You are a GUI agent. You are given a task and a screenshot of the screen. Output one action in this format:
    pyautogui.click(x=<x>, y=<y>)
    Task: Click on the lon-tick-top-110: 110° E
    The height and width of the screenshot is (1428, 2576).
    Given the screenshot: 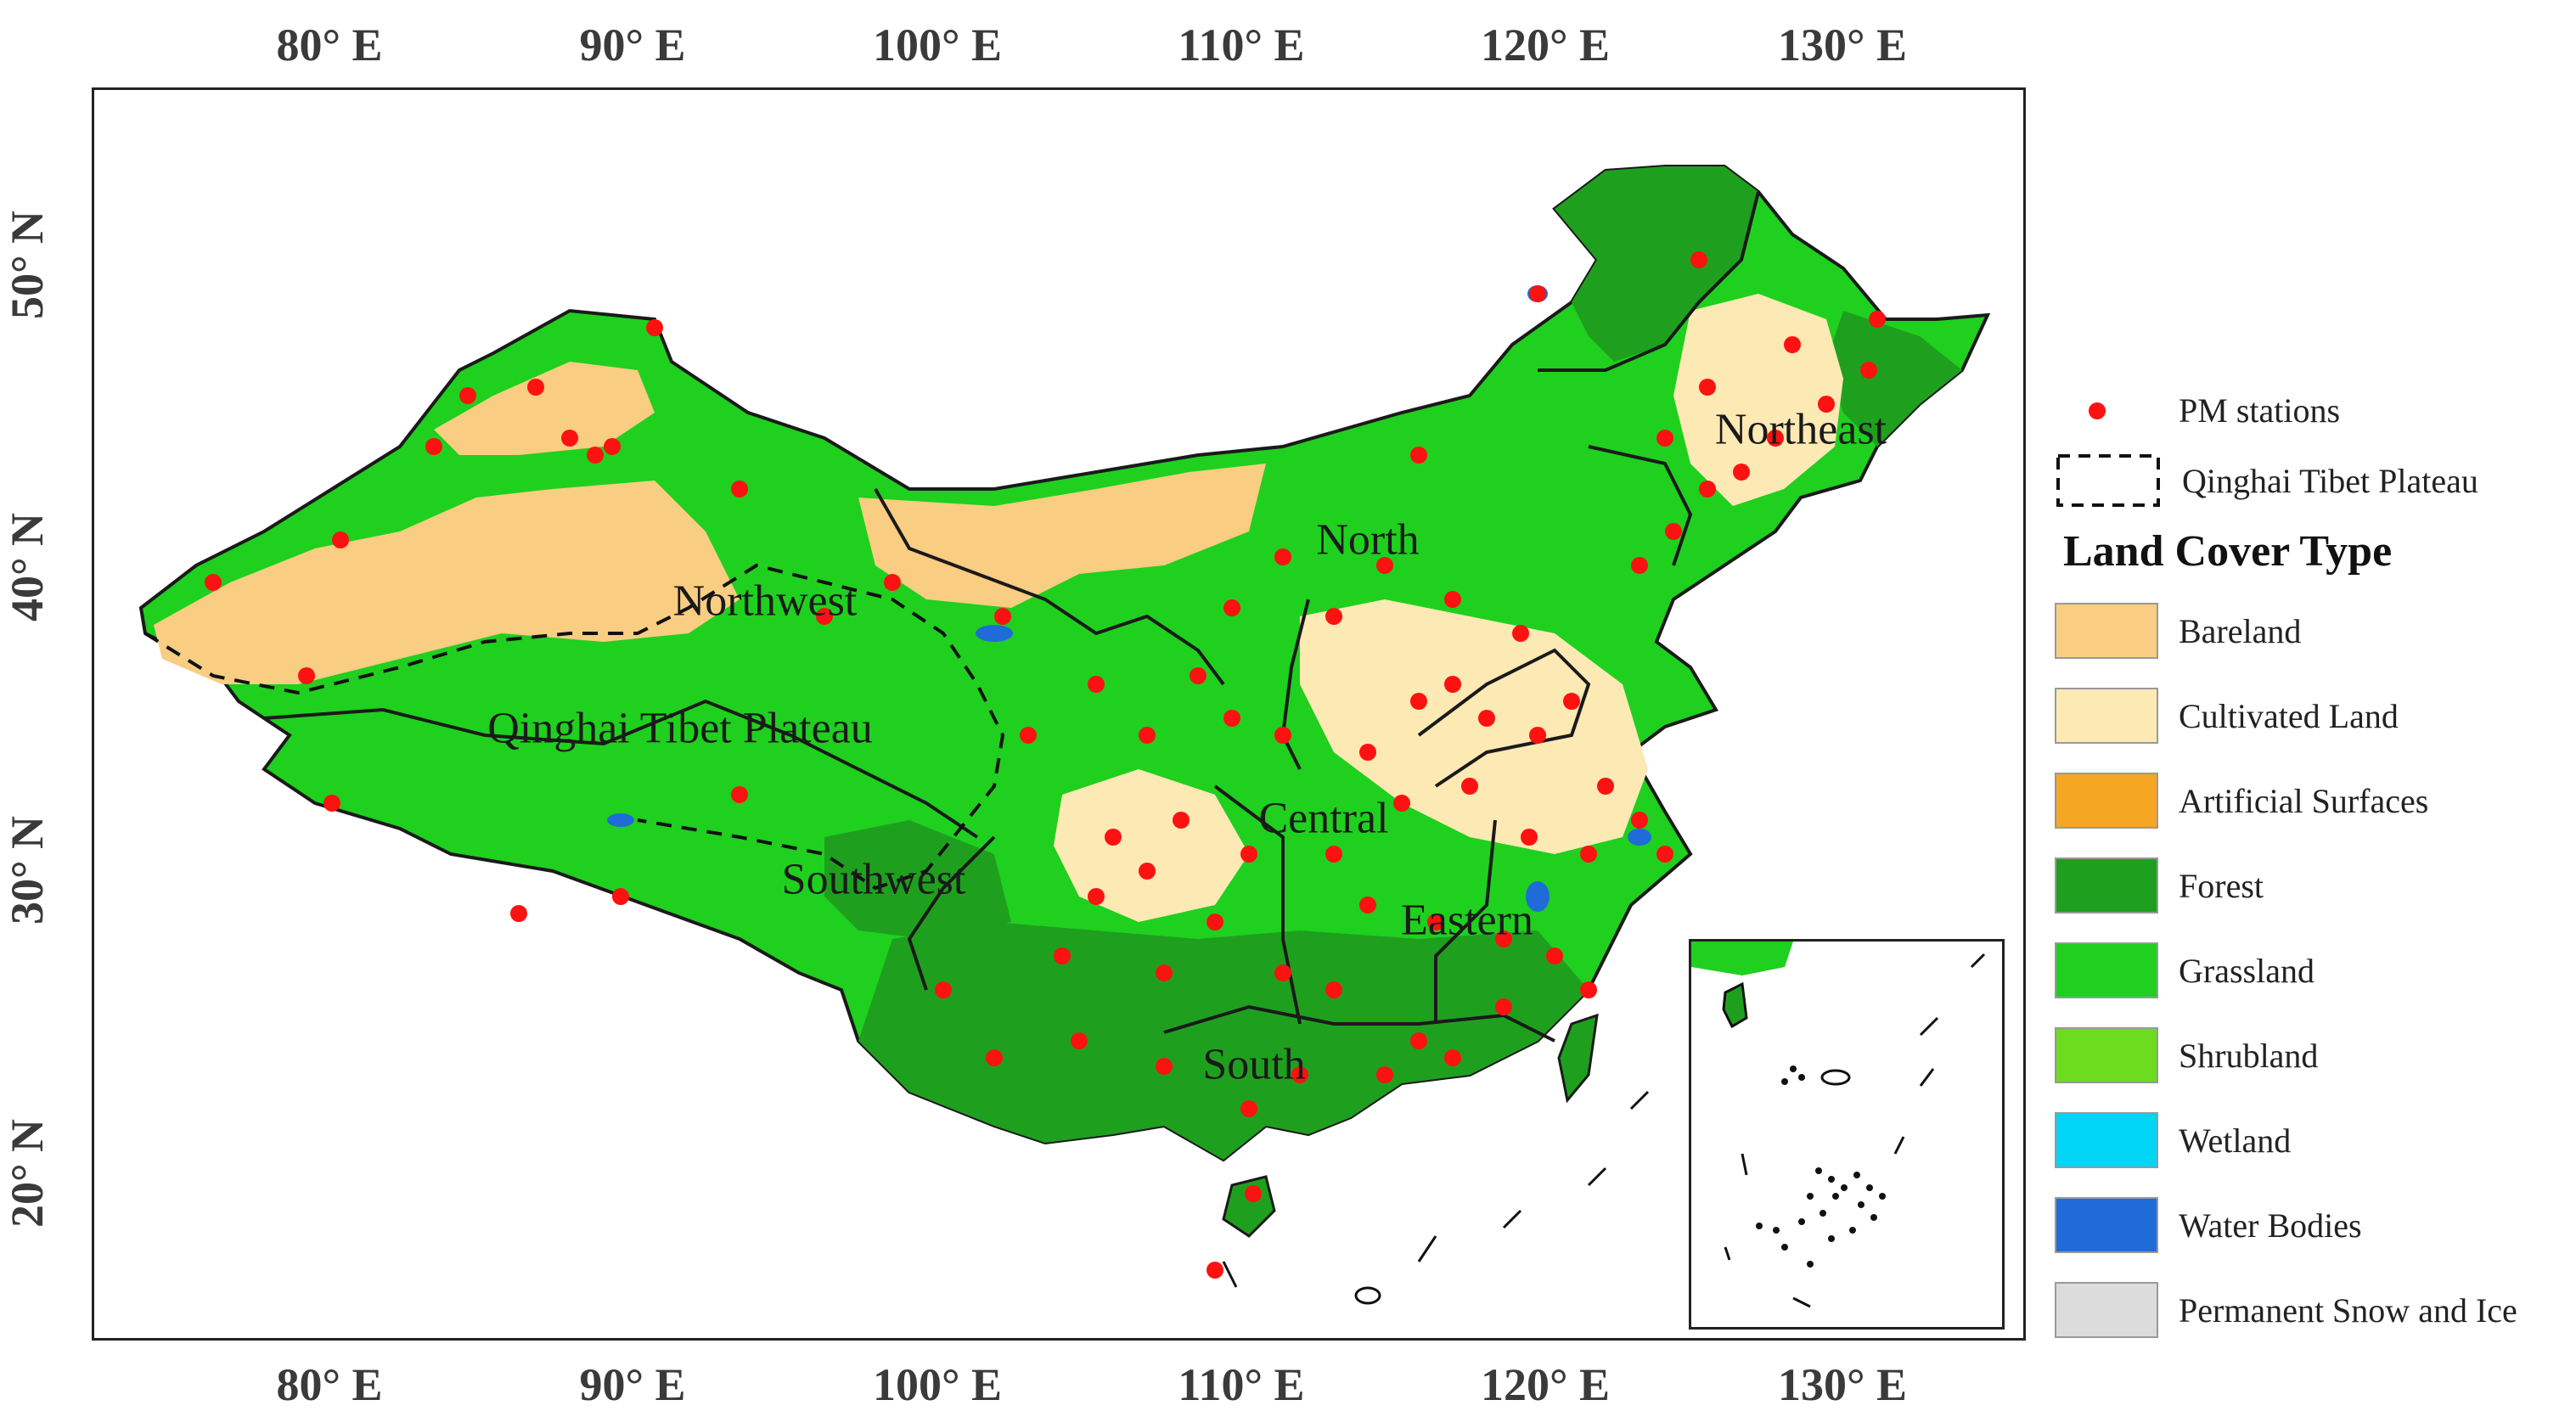 What is the action you would take?
    pyautogui.click(x=1241, y=45)
    